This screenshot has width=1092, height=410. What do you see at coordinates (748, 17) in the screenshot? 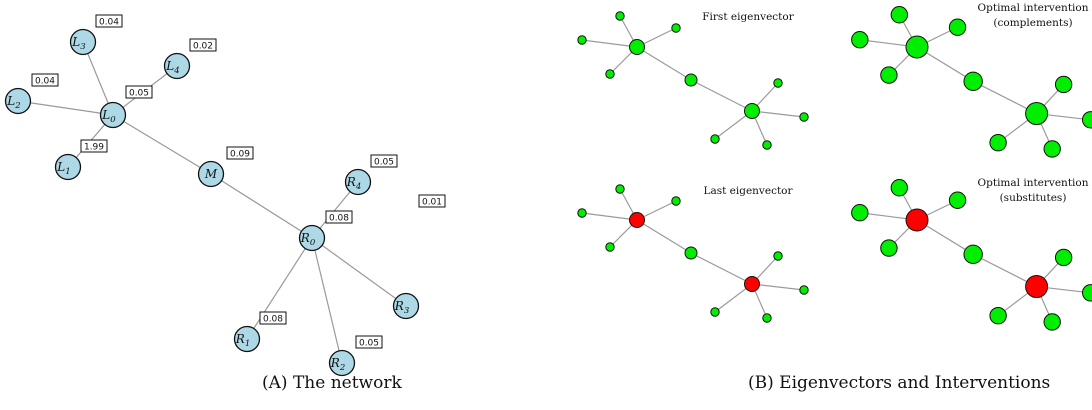
I see `subplot-title: First eigenvector` at bounding box center [748, 17].